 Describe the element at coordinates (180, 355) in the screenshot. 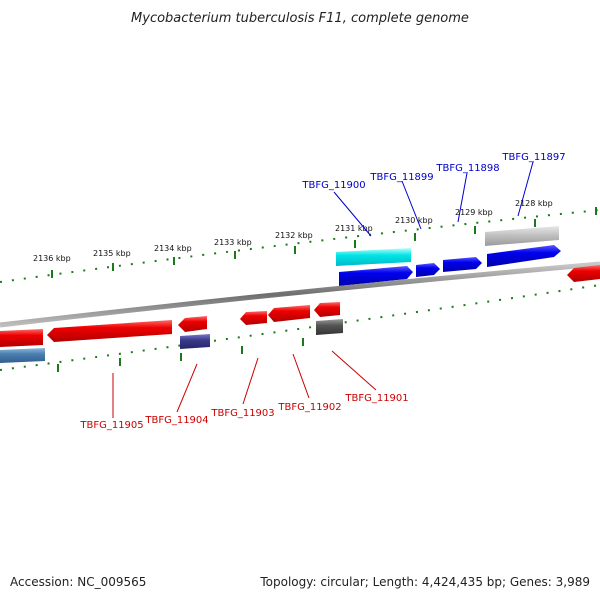

I see `scale-major-ticks-inner` at that location.